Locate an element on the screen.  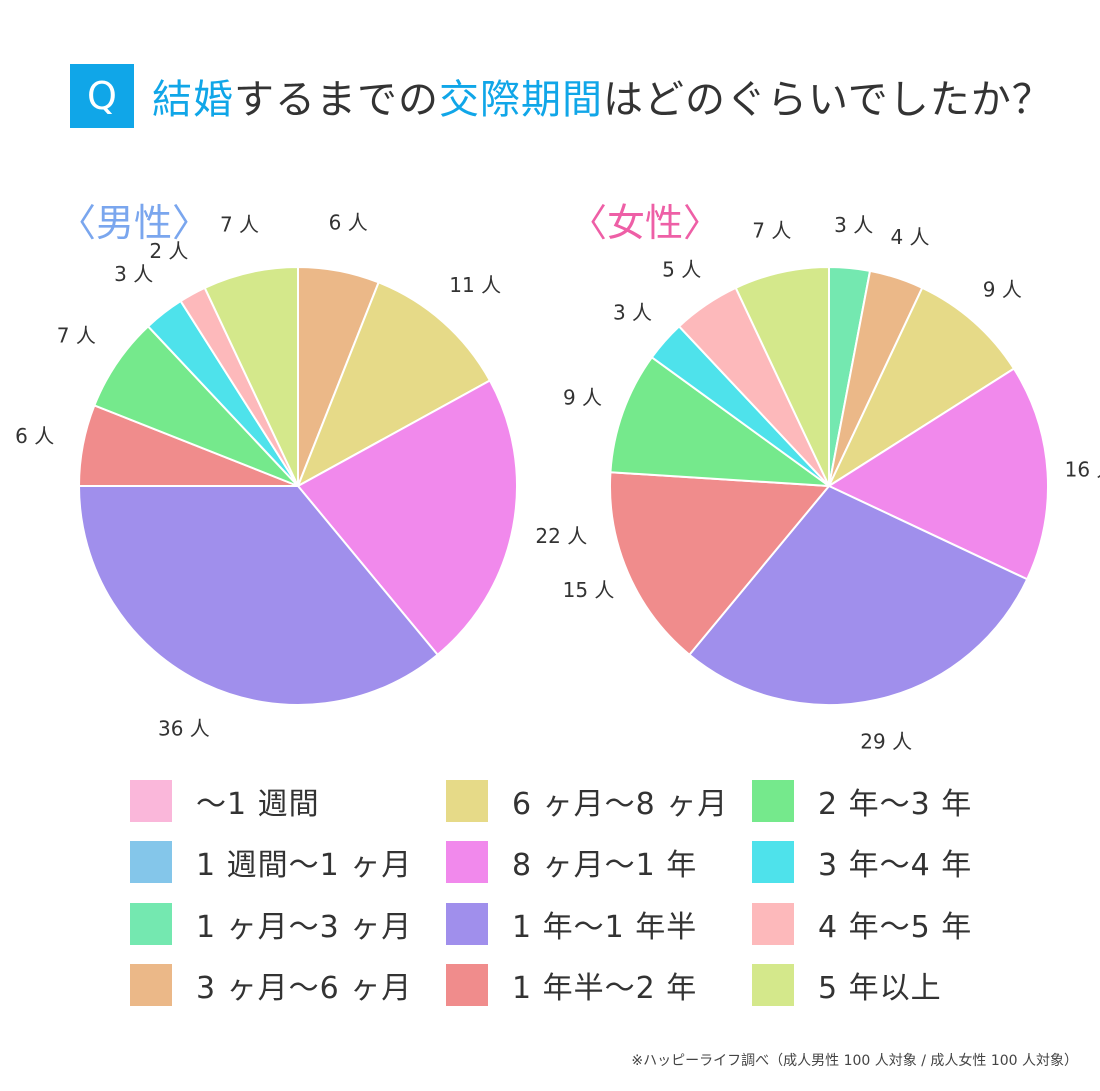
title-part: 結婚 is located at coordinates (193, 100).